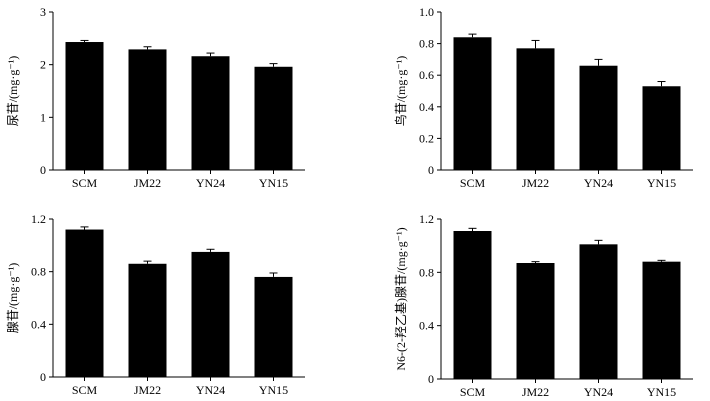 The height and width of the screenshot is (401, 710). Describe the element at coordinates (400, 298) in the screenshot. I see `y-axis-label: N6-(2-羟乙基)腺苷/(mg·g⁻¹)` at that location.